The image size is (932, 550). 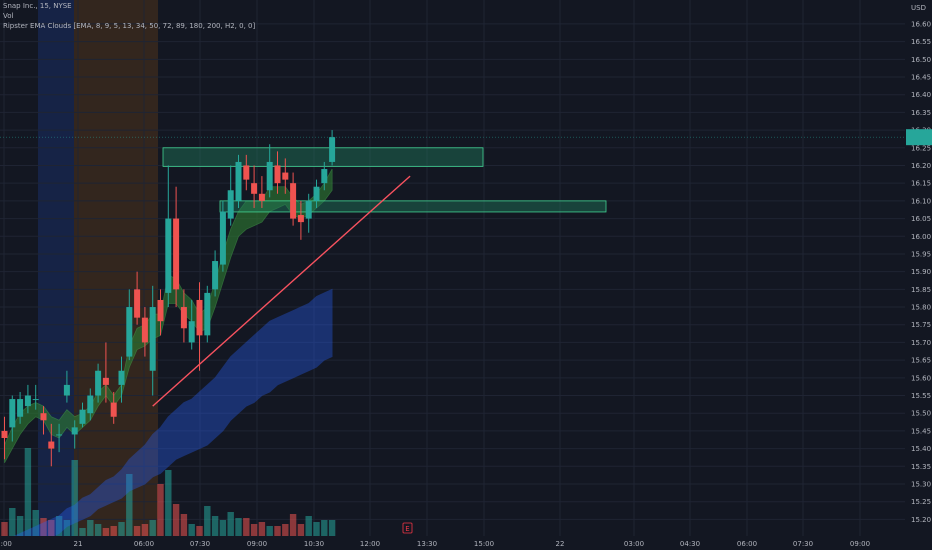 What do you see at coordinates (56, 268) in the screenshot?
I see `premarket-session-blue` at bounding box center [56, 268].